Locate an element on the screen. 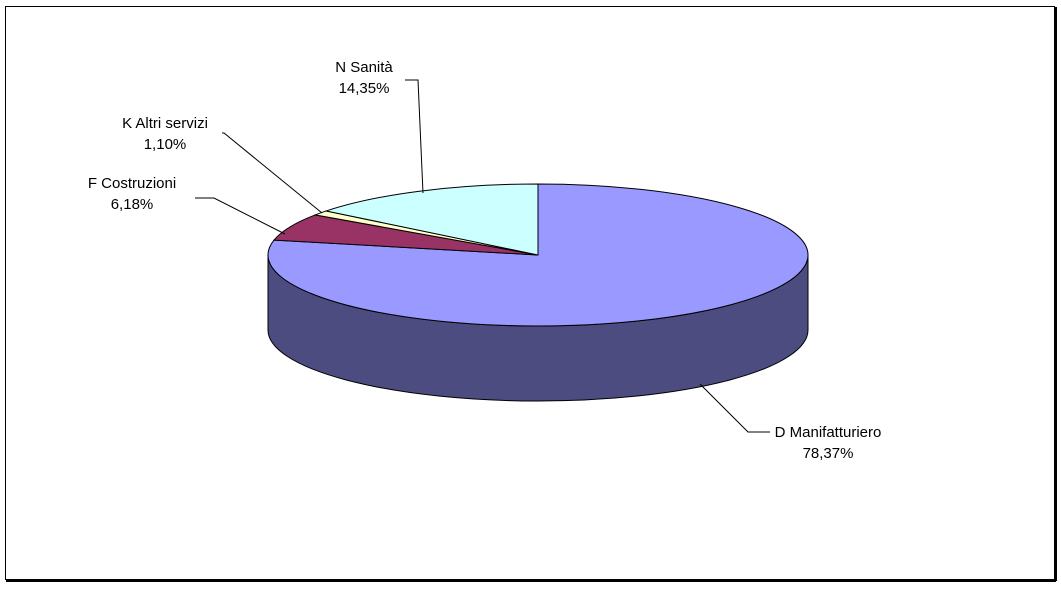 This screenshot has width=1061, height=591. pie-tops is located at coordinates (538, 255).